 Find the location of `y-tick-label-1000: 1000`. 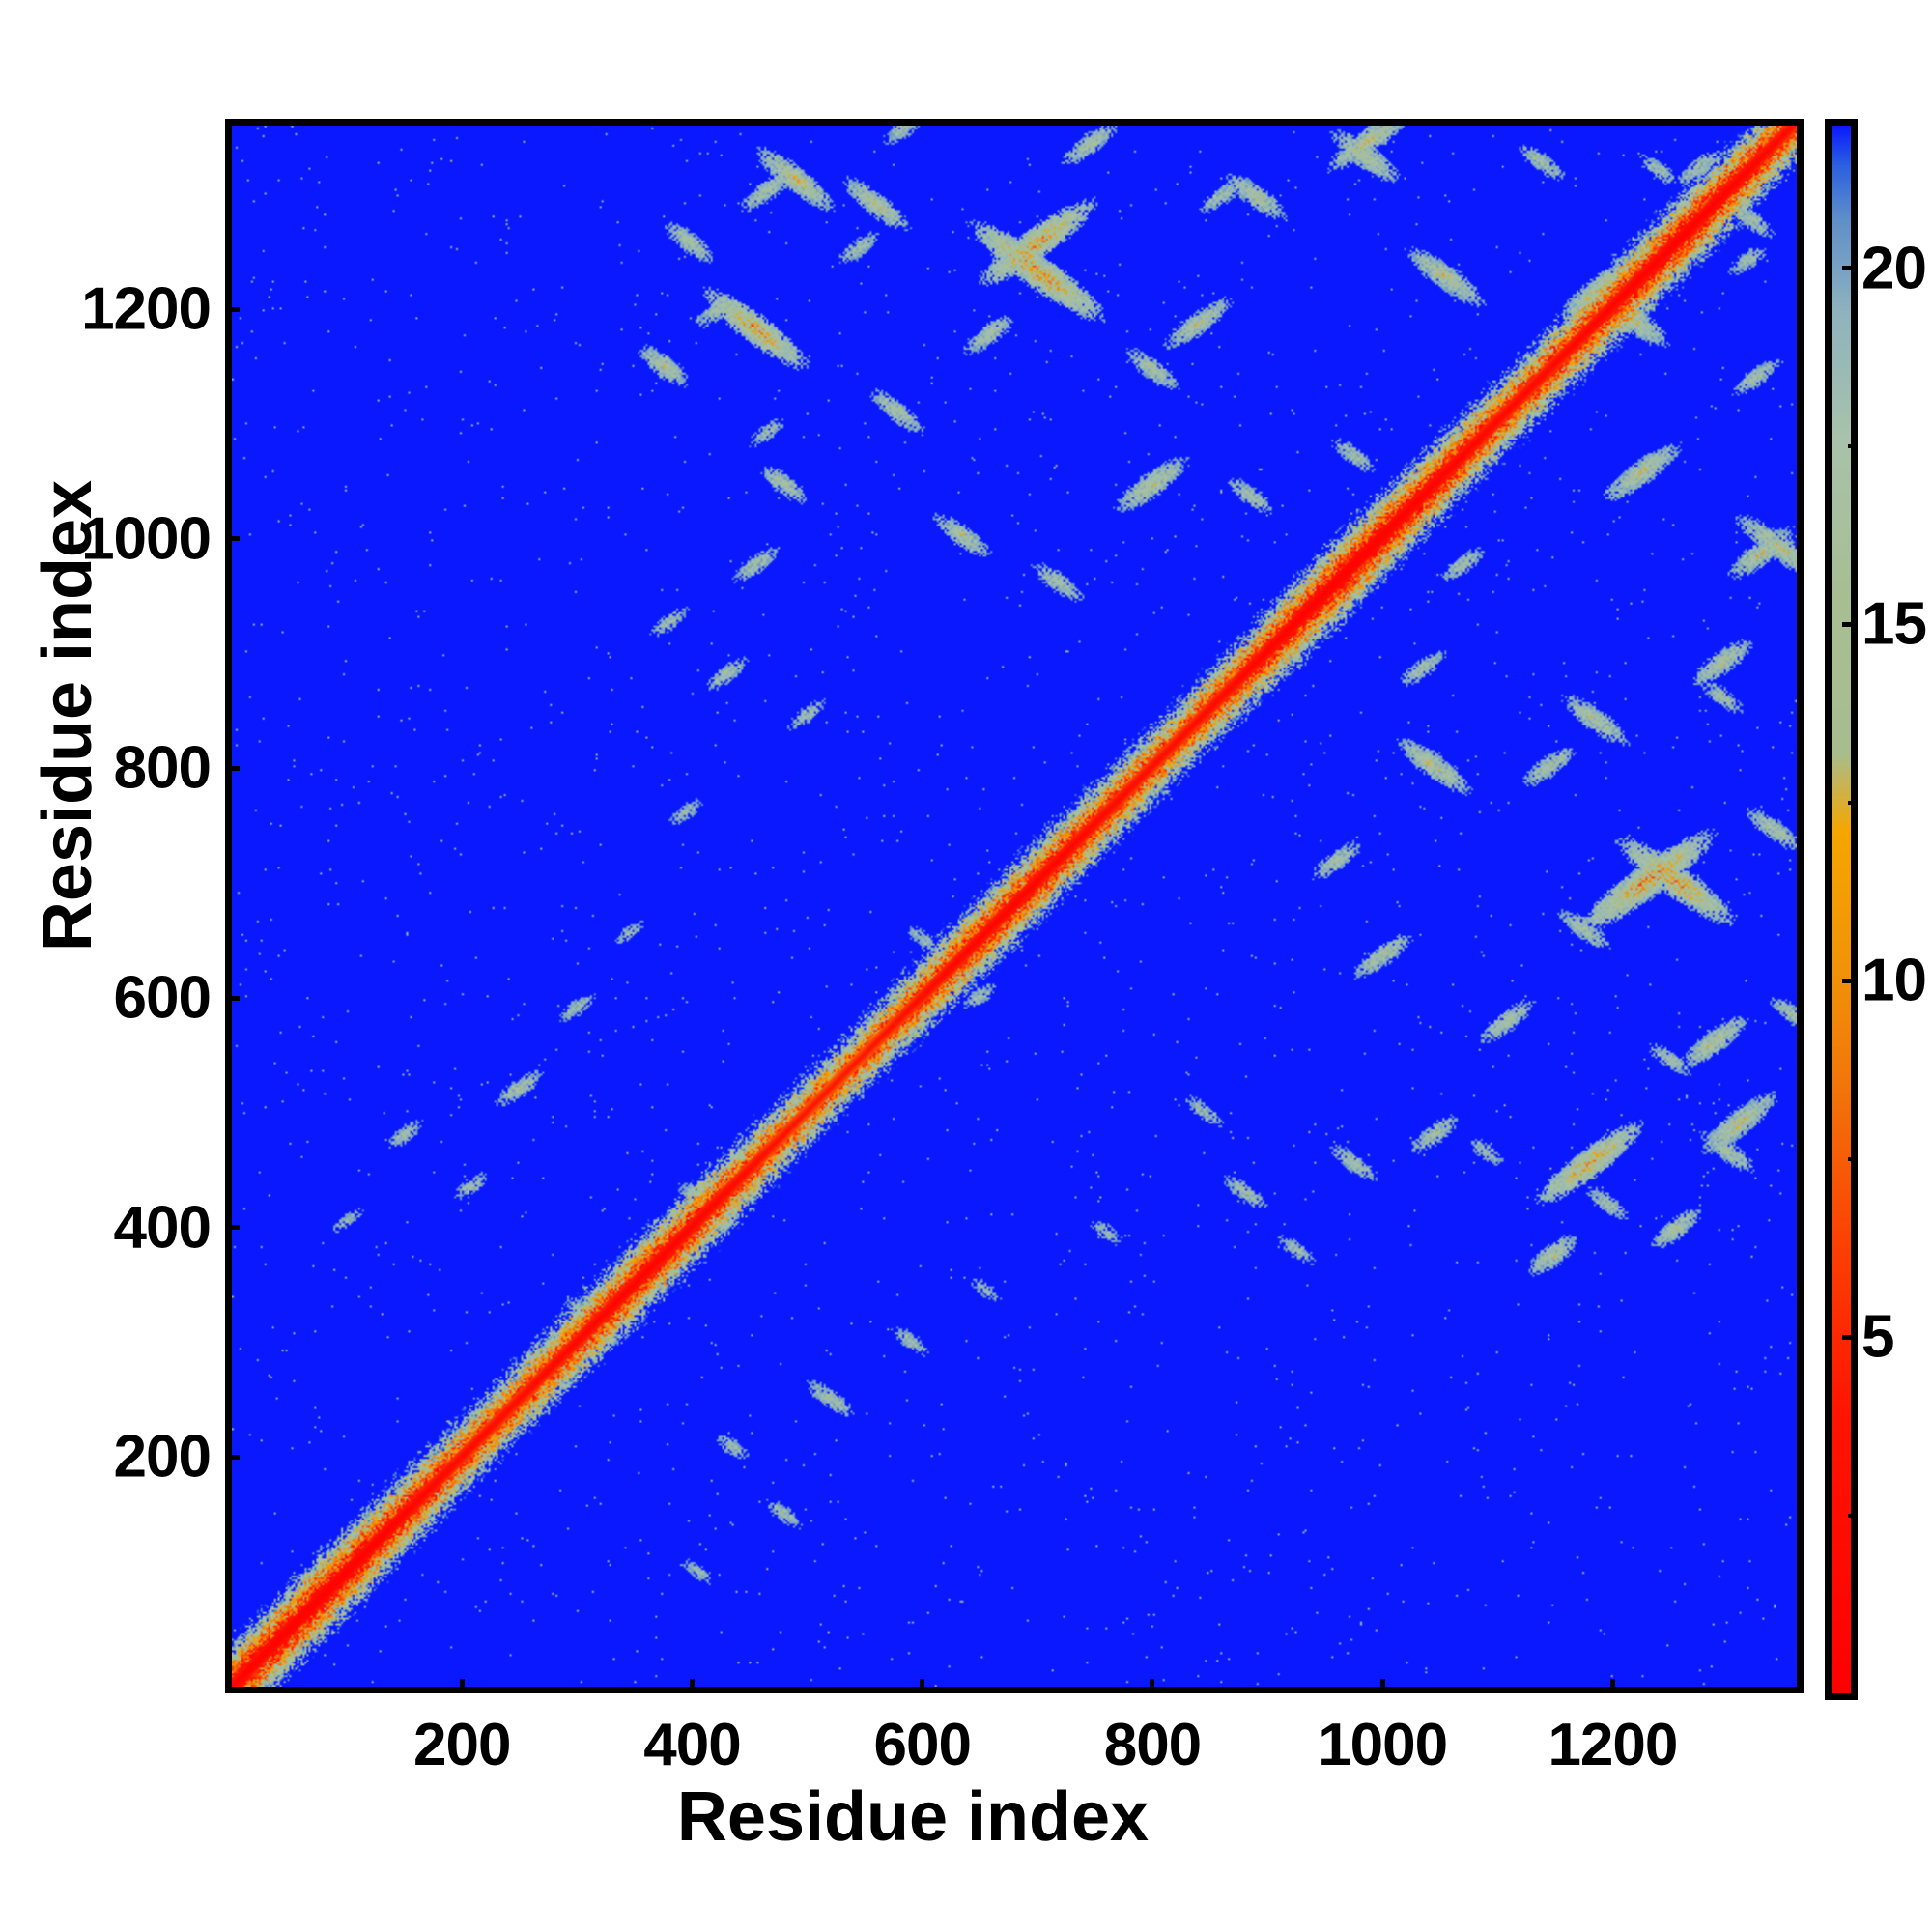

y-tick-label-1000: 1000 is located at coordinates (146, 539).